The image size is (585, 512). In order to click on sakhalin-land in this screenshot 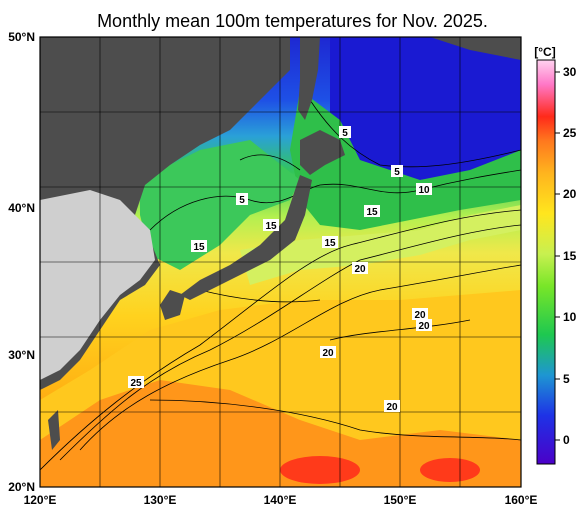, I will do `click(309, 78)`.